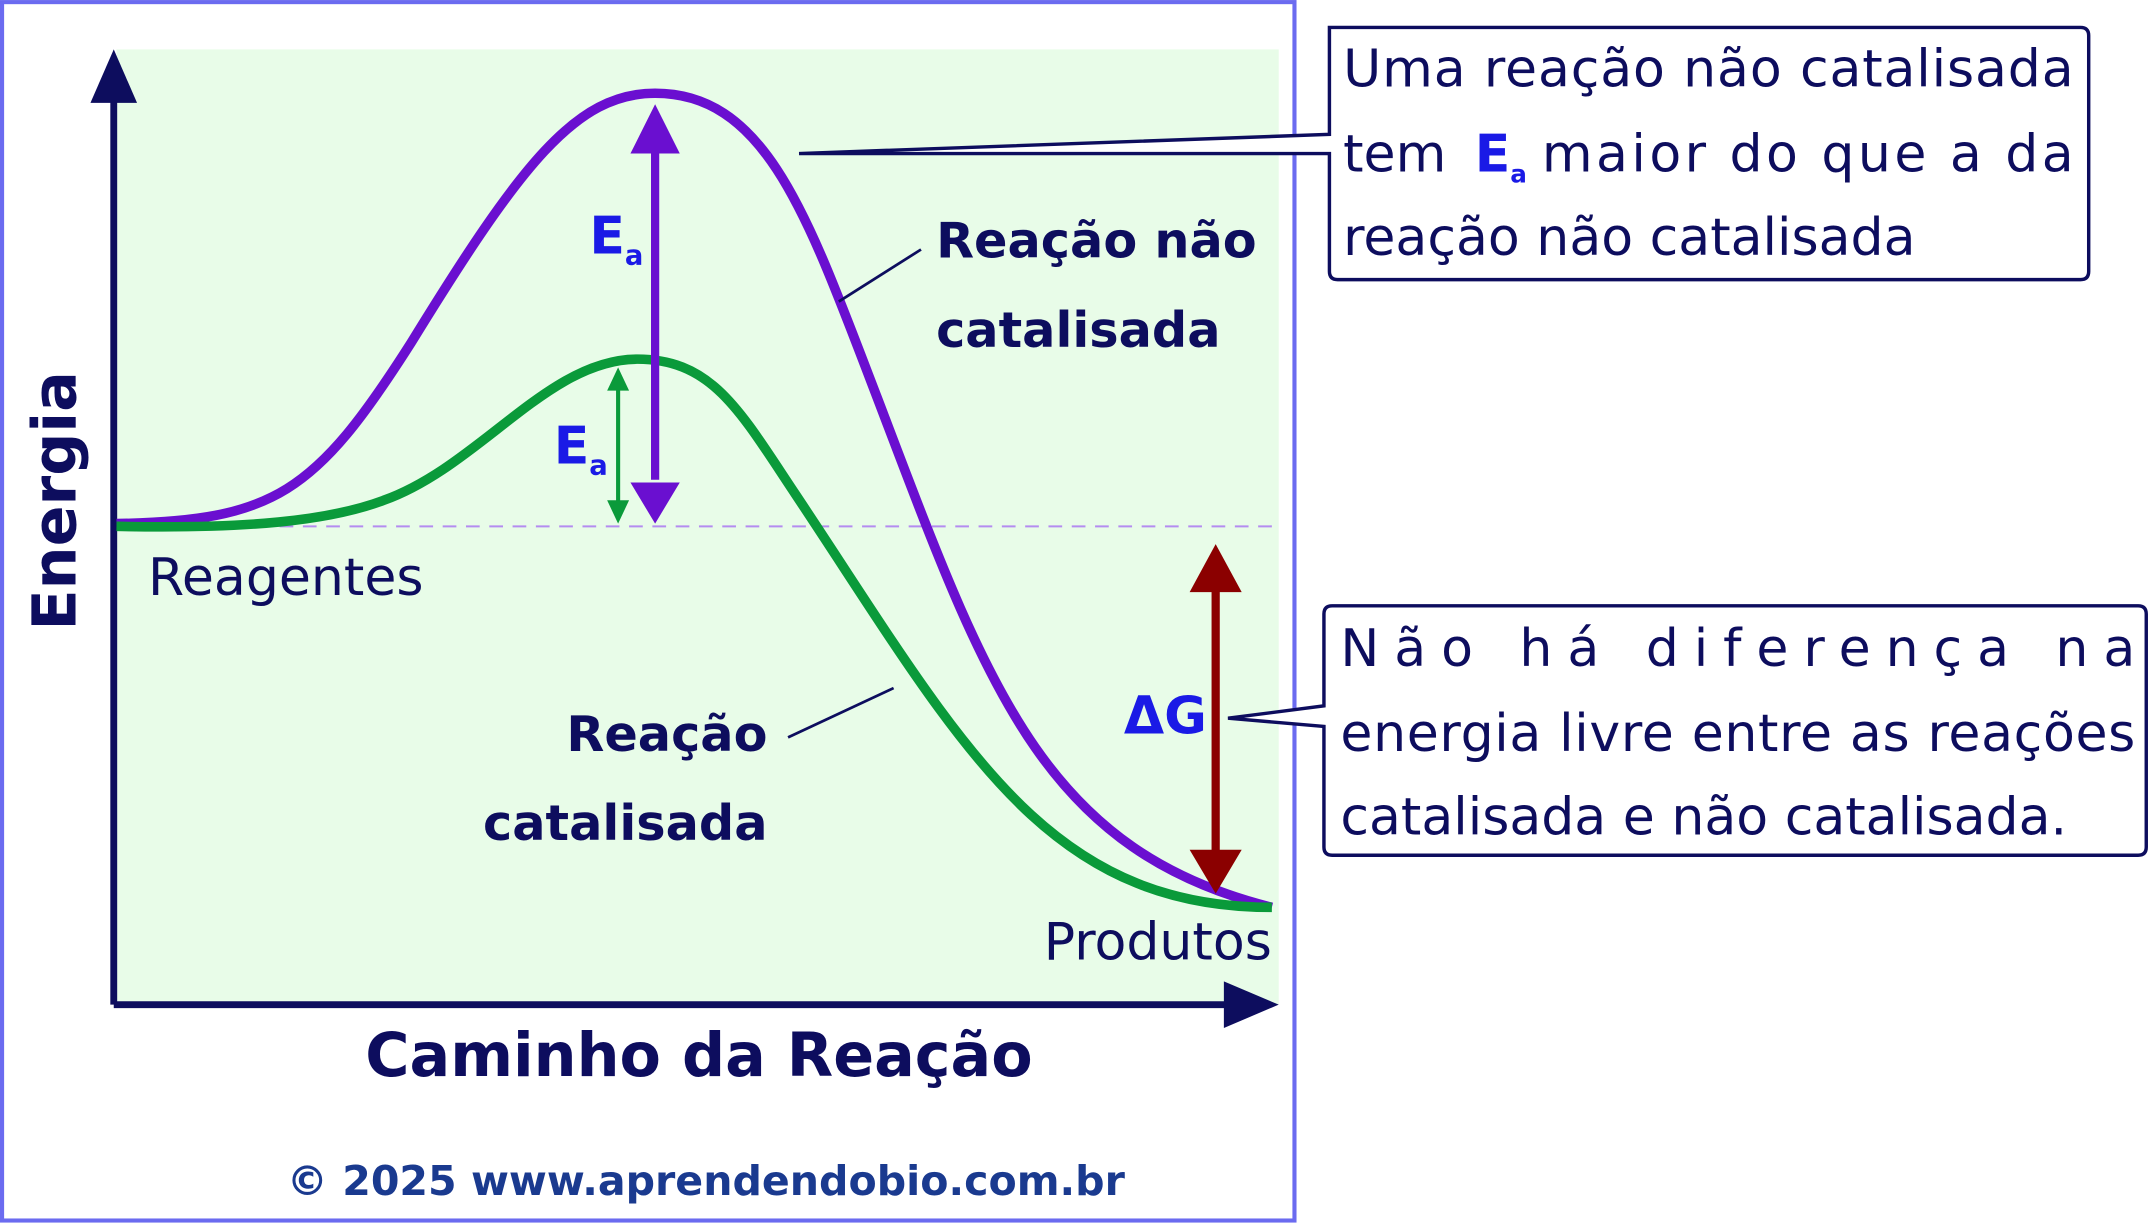  I want to click on produtos-label: Produtos, so click(1158, 942).